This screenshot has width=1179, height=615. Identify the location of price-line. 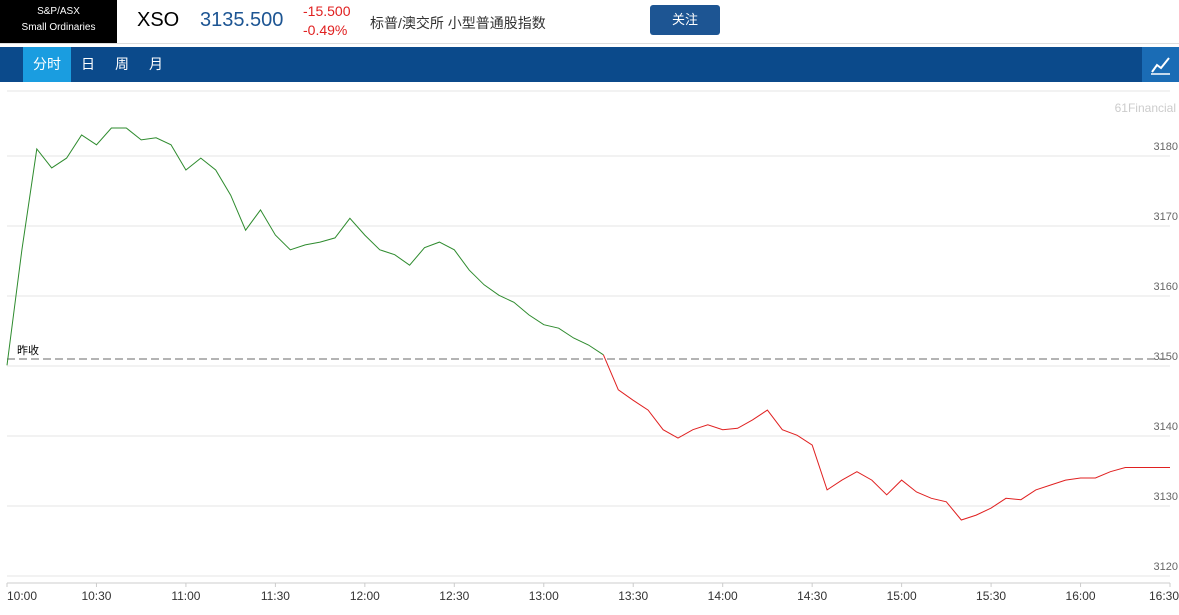
(886, 437).